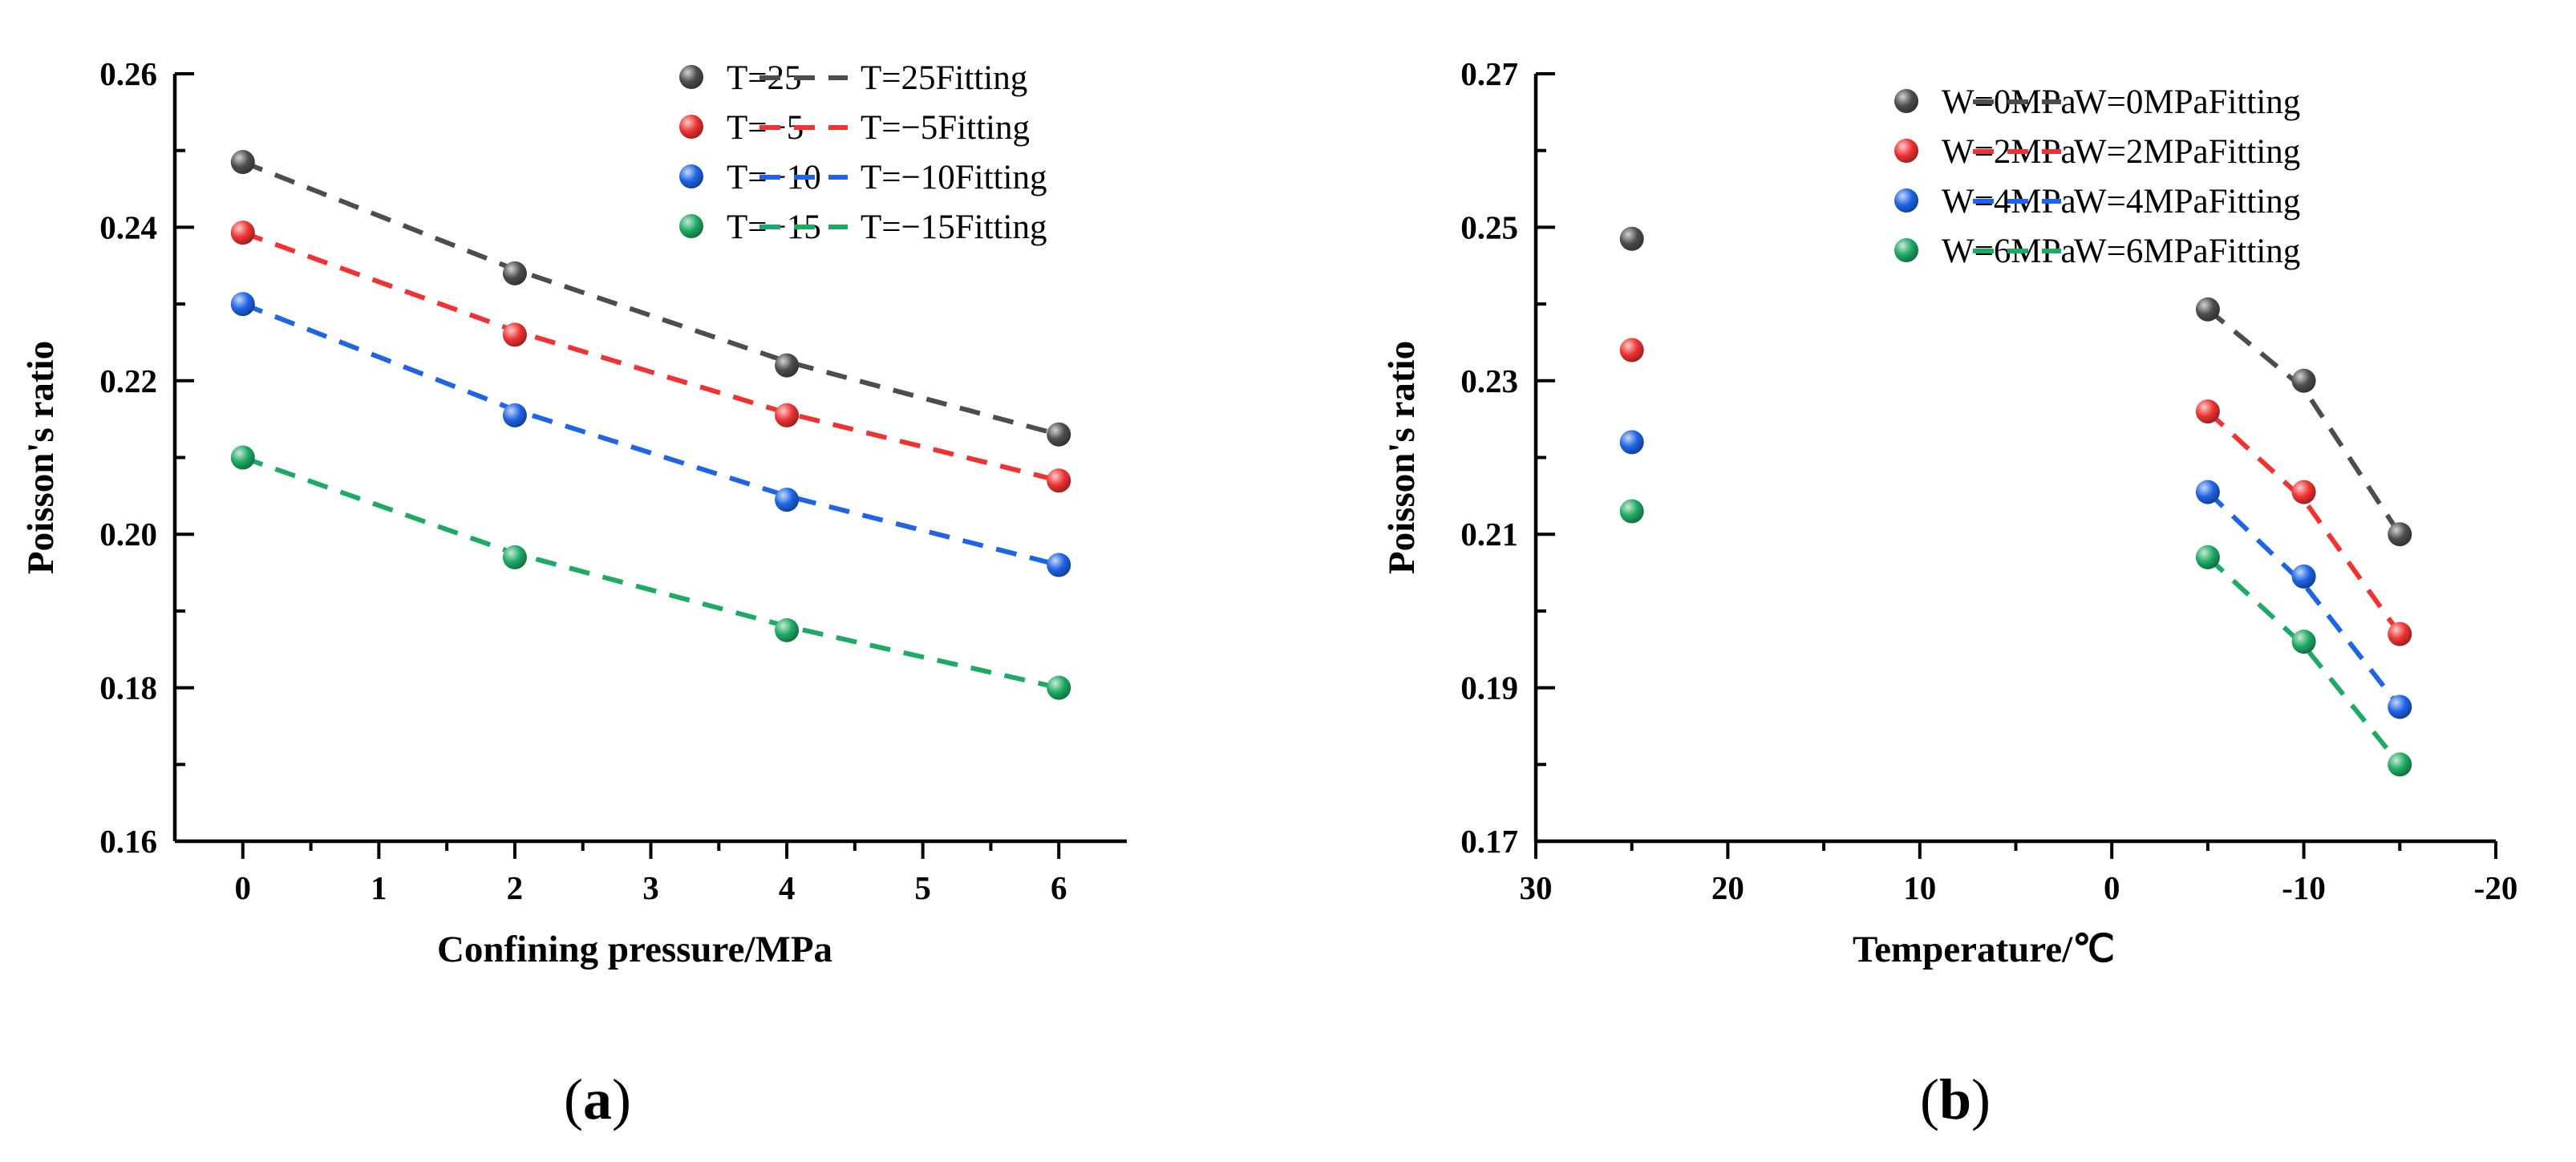  What do you see at coordinates (787, 887) in the screenshot?
I see `x-tick-label: 4` at bounding box center [787, 887].